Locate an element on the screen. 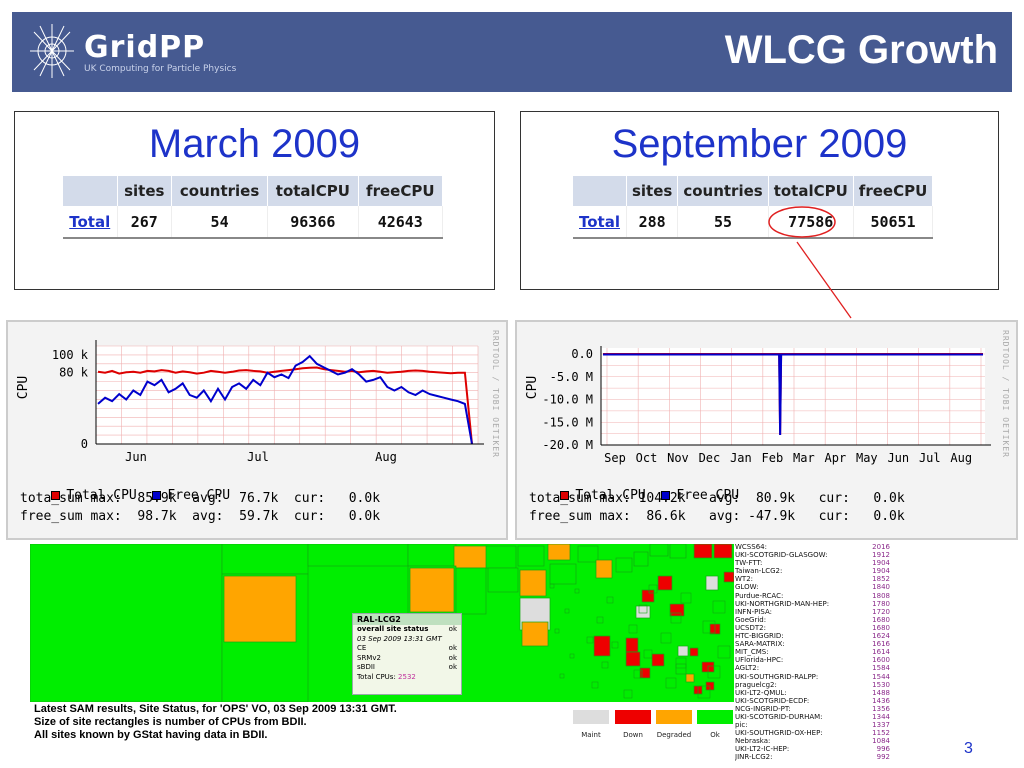 The image size is (1024, 768). legend-down-swatch is located at coordinates (633, 717).